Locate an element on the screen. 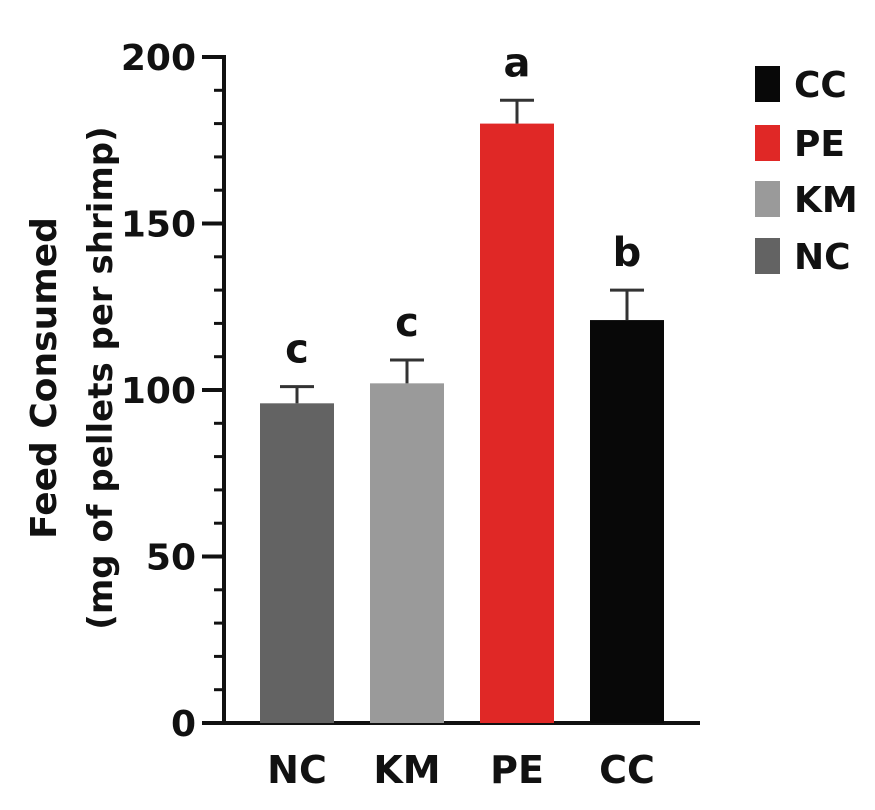  y-axis-label-line2: (mg of pellets per shrimp) is located at coordinates (101, 377).